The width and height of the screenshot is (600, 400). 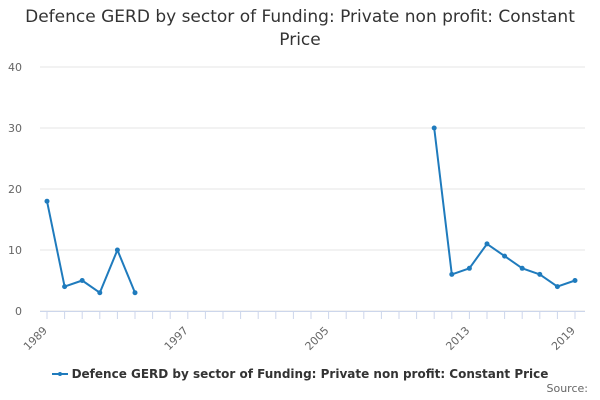 I want to click on x-tick-label: 2005, so click(x=317, y=338).